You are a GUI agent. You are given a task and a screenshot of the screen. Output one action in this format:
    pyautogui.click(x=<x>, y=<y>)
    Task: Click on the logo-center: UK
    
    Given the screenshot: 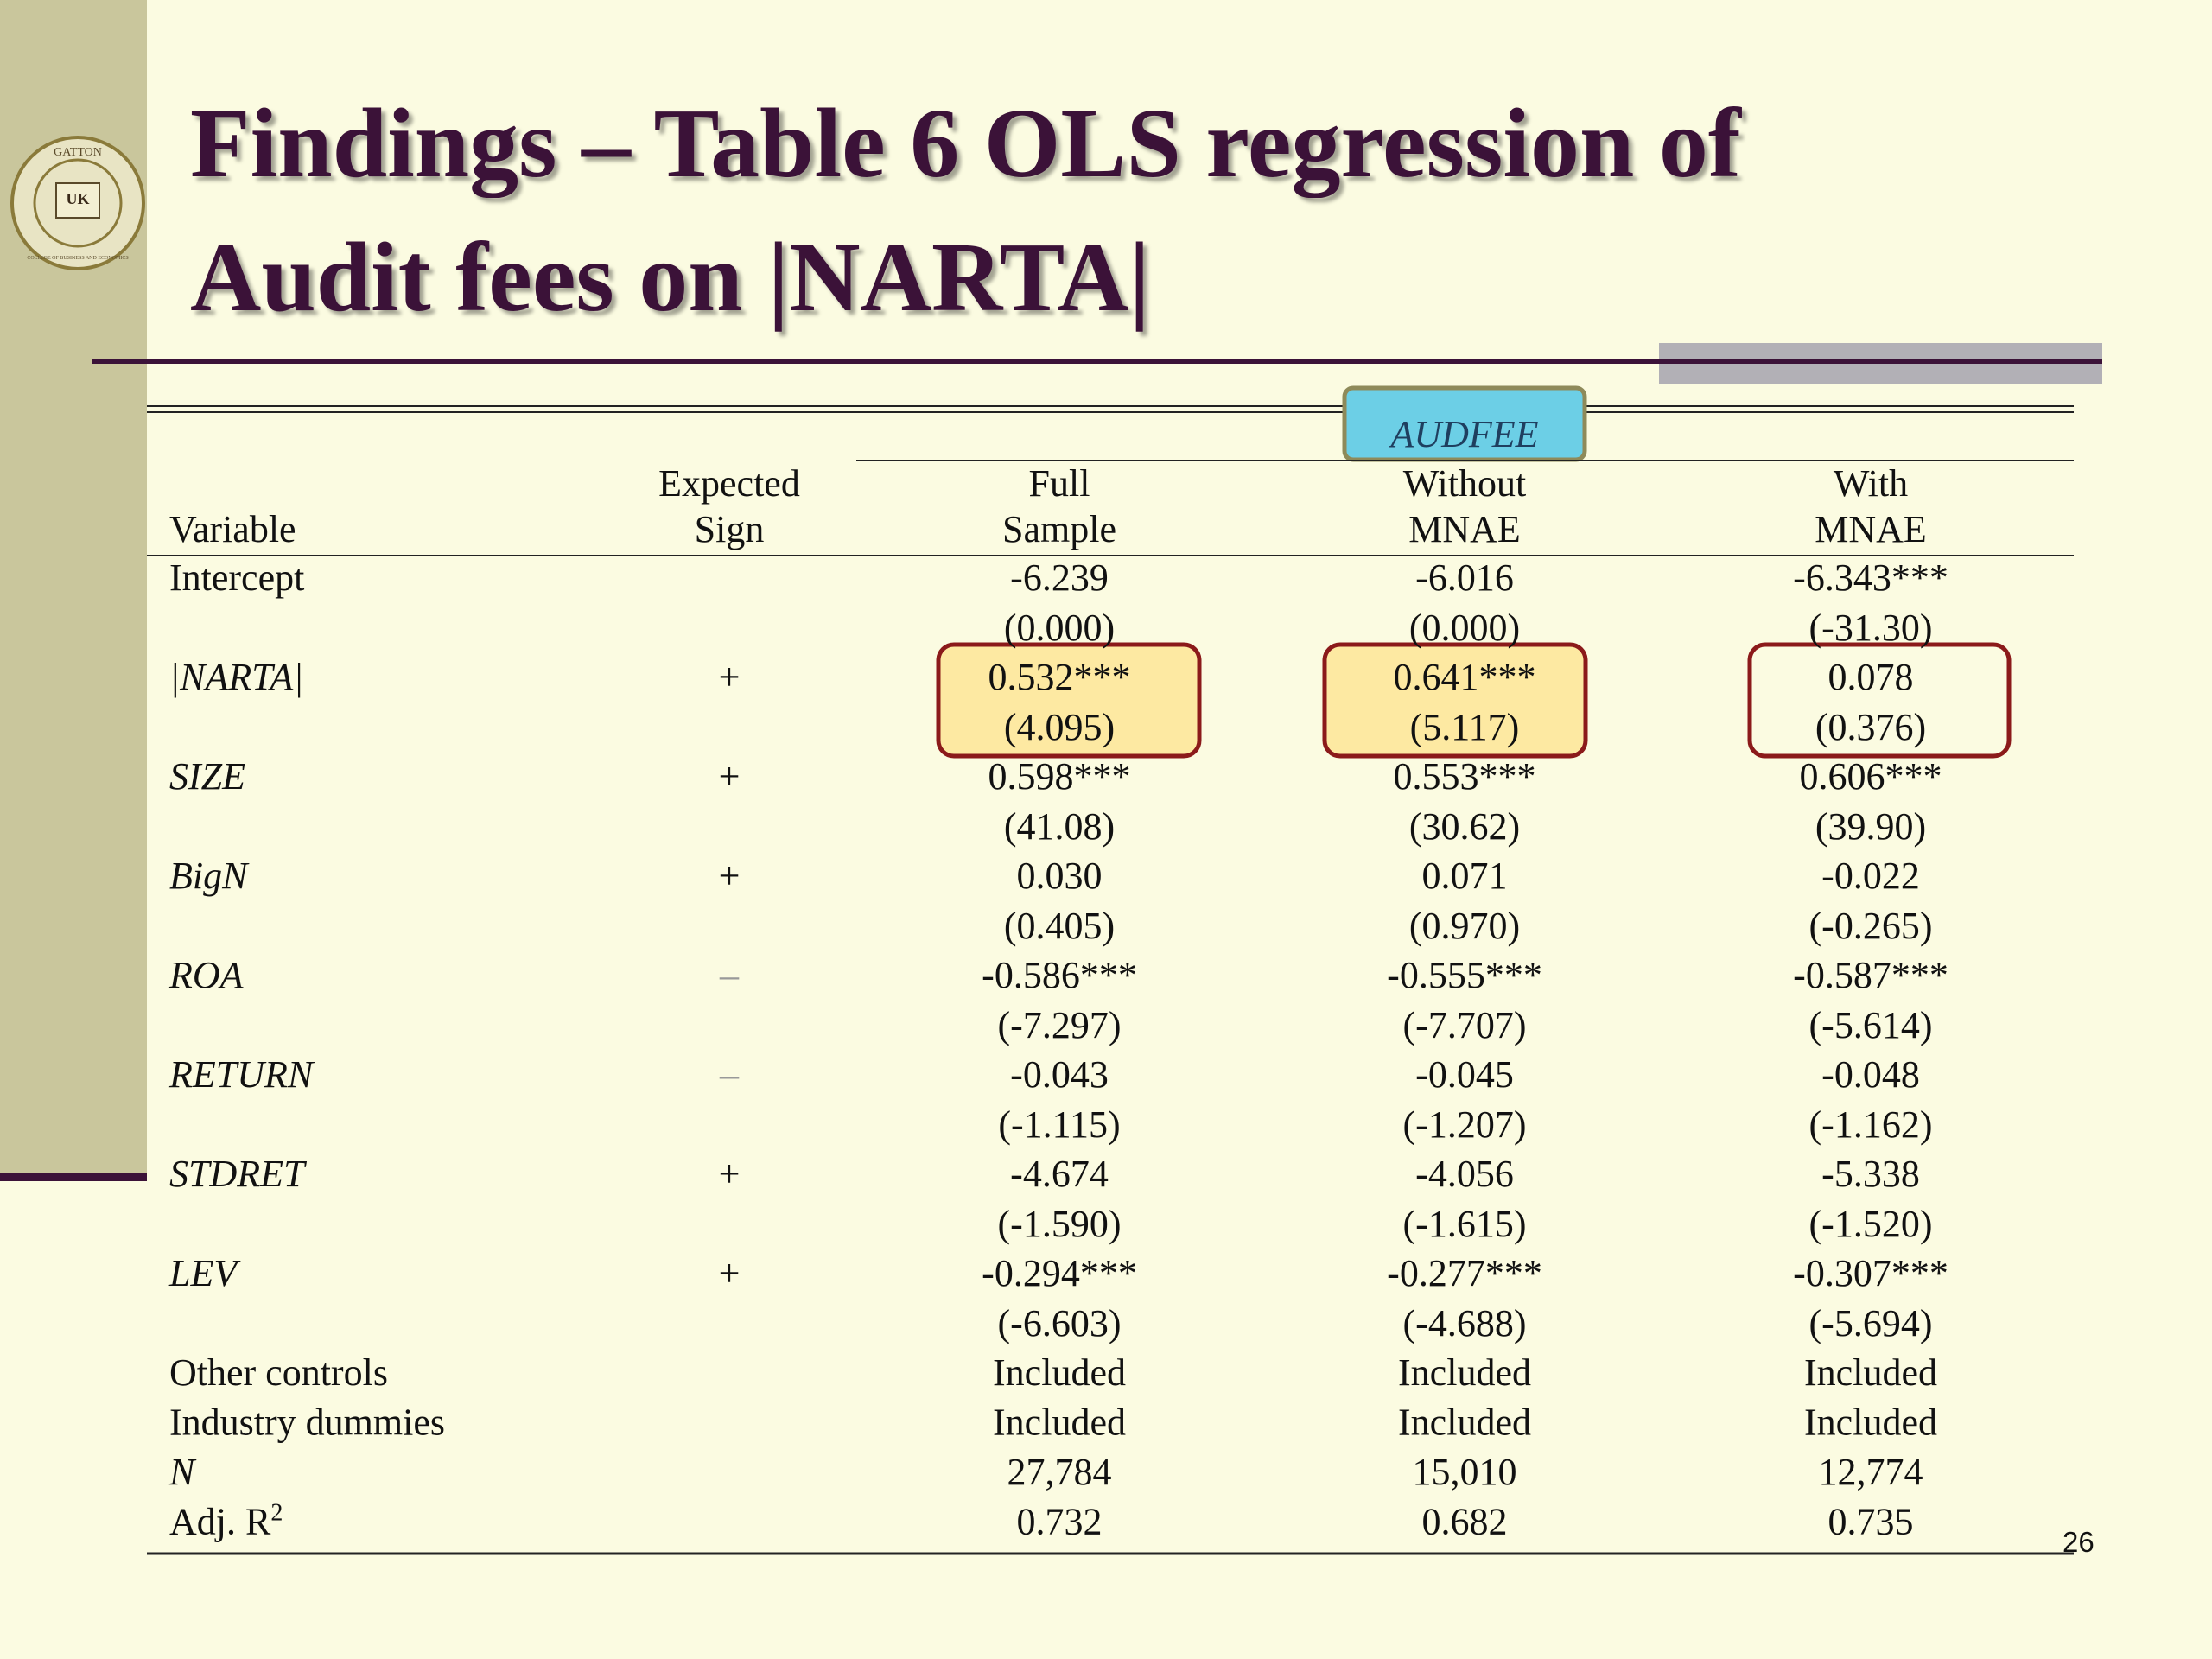 What is the action you would take?
    pyautogui.click(x=78, y=198)
    